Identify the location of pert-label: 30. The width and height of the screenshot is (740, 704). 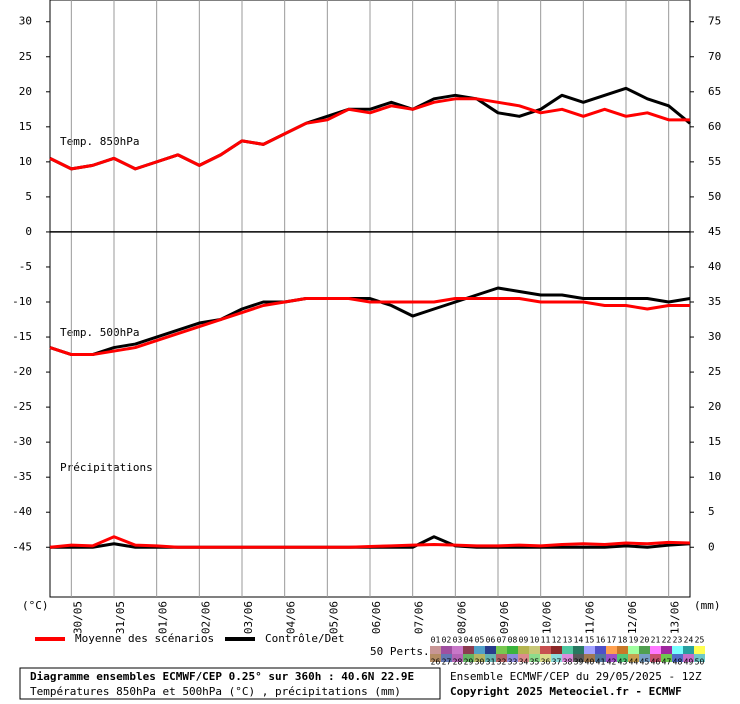
(480, 662).